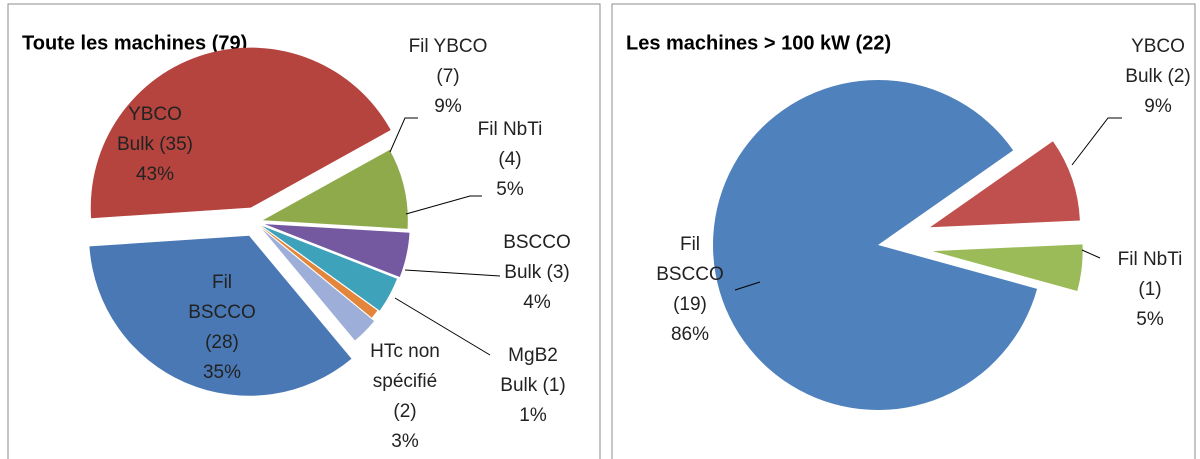 This screenshot has width=1200, height=459. Describe the element at coordinates (510, 144) in the screenshot. I see `slice-label: Fil NbTi (4)` at that location.